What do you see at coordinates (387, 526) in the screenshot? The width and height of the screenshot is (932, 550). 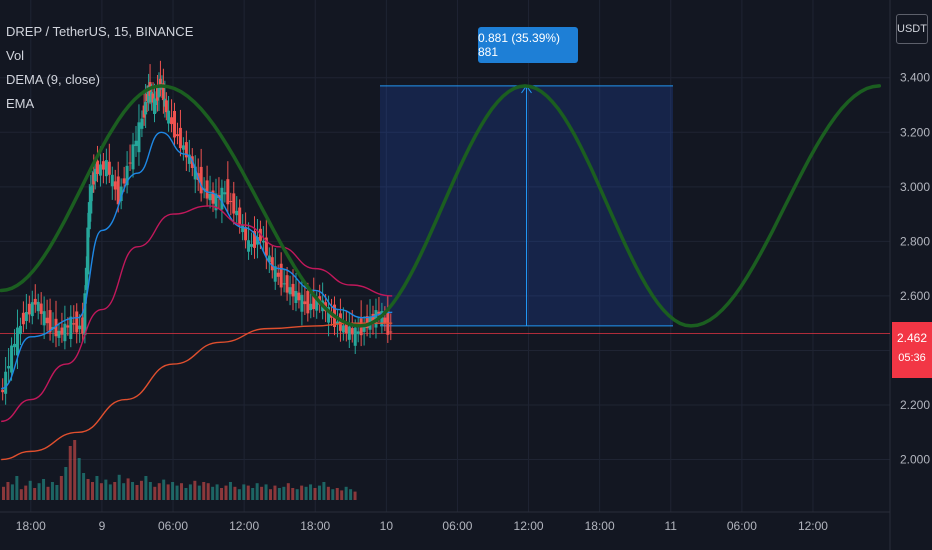 I see `time-tick-label: 10` at bounding box center [387, 526].